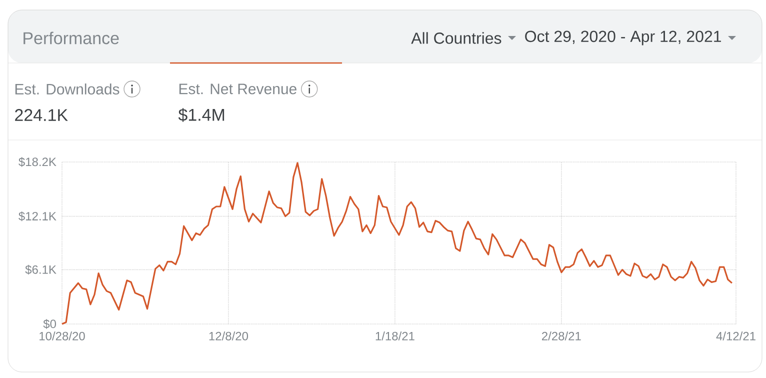 Image resolution: width=766 pixels, height=378 pixels. I want to click on x-tick-label: 2/28/21, so click(561, 336).